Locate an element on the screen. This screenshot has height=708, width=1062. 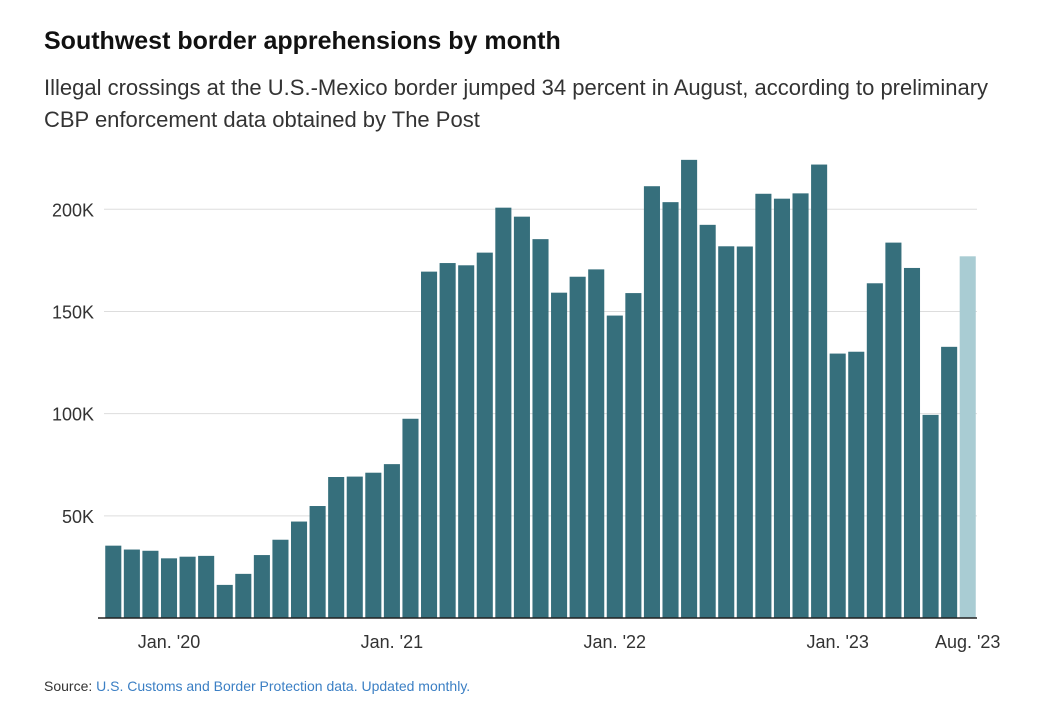
chart-title: Southwest border apprehensions by month is located at coordinates (302, 41).